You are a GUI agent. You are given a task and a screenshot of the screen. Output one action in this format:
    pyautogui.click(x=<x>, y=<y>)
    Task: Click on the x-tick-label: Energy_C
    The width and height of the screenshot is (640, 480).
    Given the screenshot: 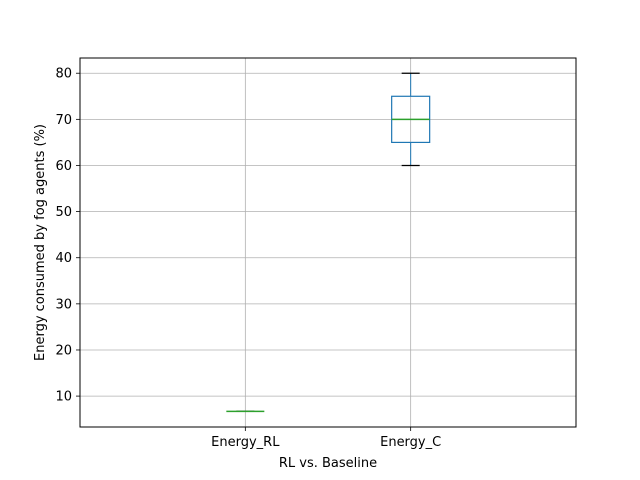 What is the action you would take?
    pyautogui.click(x=410, y=442)
    